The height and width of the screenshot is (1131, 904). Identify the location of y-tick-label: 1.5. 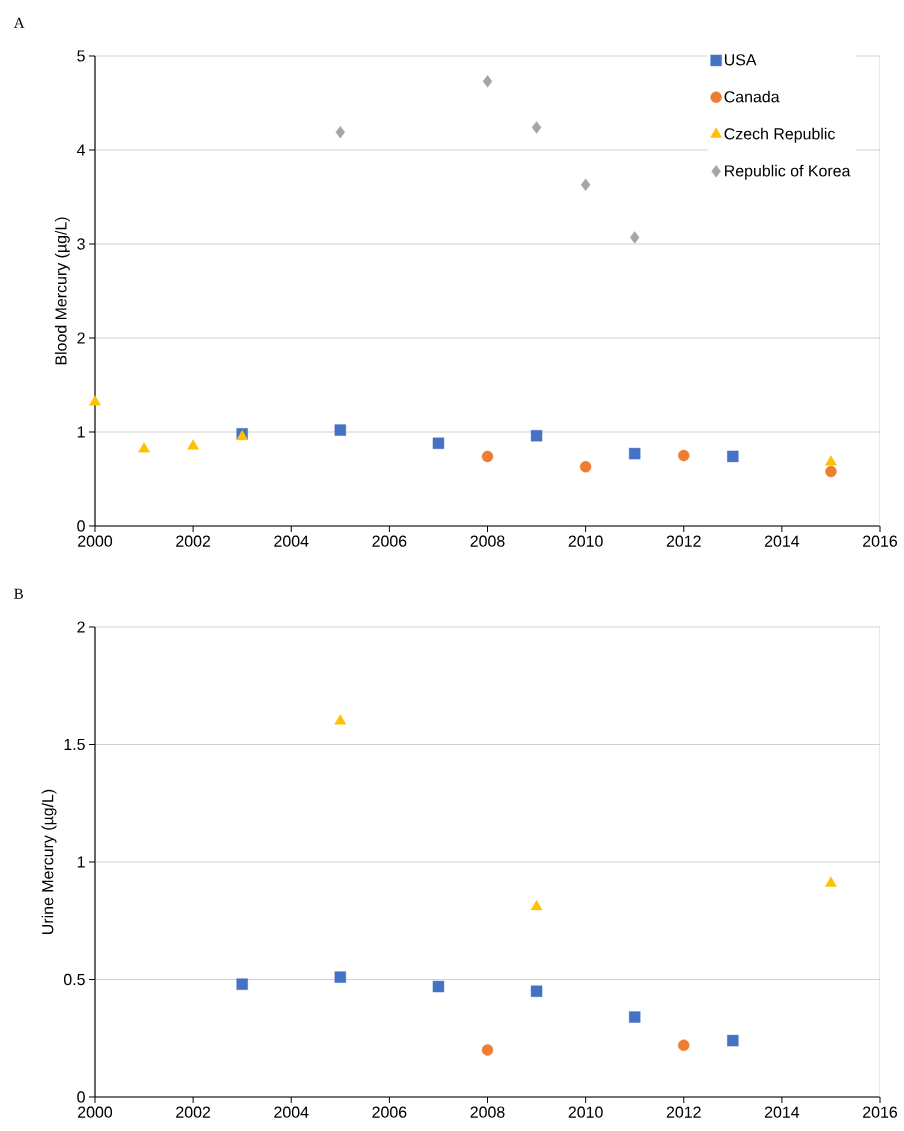
(74, 744).